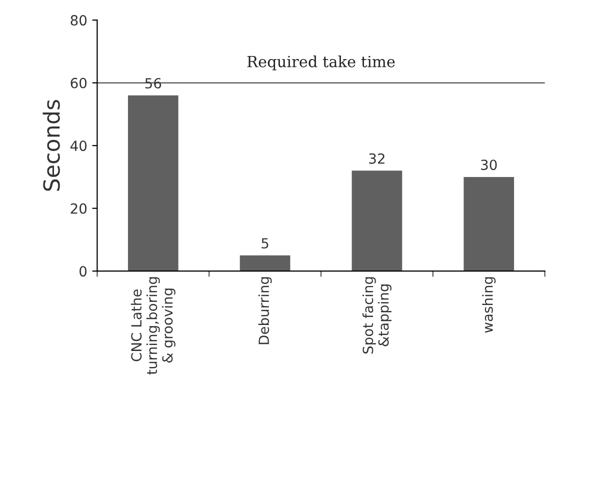  Describe the element at coordinates (489, 305) in the screenshot. I see `x-tick-label: washing` at that location.